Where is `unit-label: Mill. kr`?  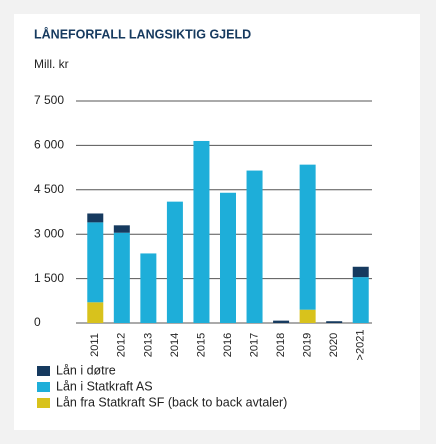
unit-label: Mill. kr is located at coordinates (51, 64).